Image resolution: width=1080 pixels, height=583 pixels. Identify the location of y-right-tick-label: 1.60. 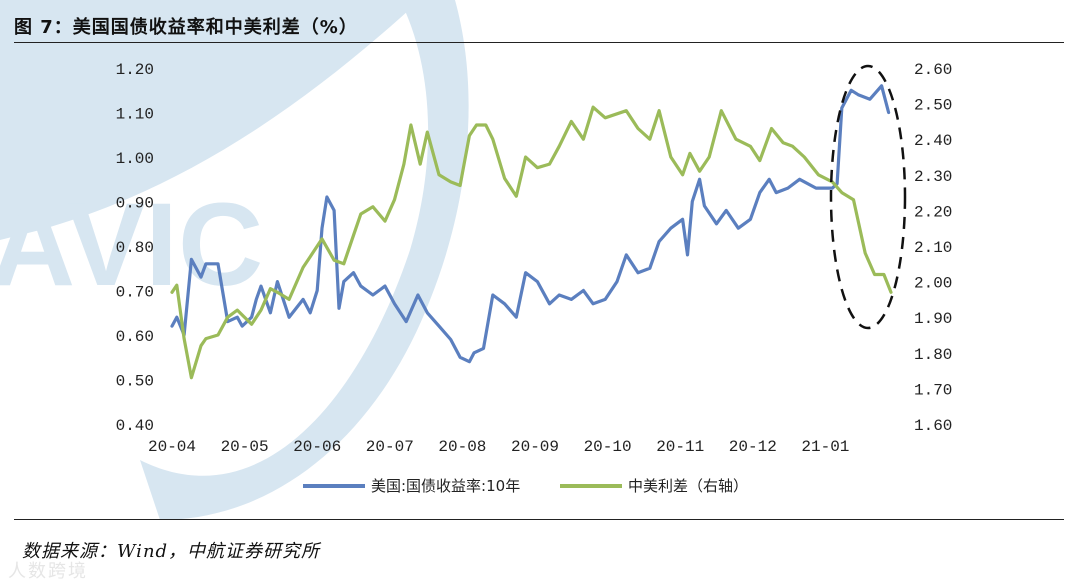
(933, 426).